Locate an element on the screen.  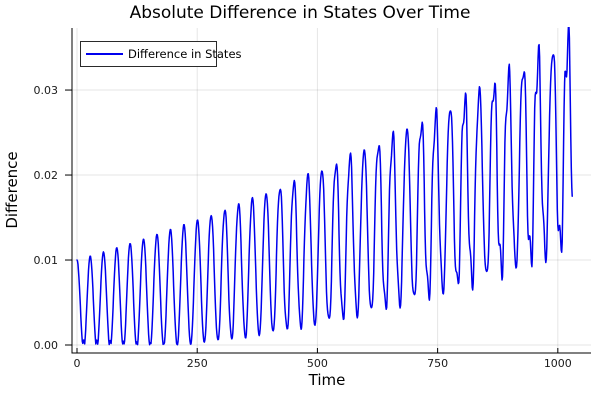
x-tick-label: 1000 is located at coordinates (558, 363).